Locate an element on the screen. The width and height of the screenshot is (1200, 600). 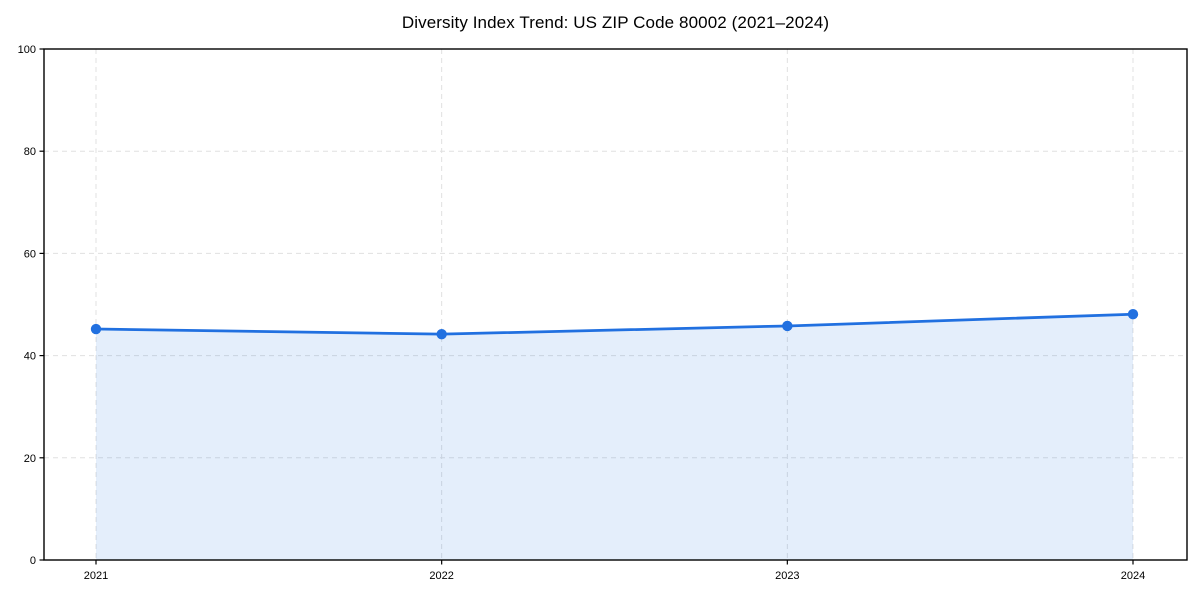
x-tick-label: 2023 is located at coordinates (787, 576).